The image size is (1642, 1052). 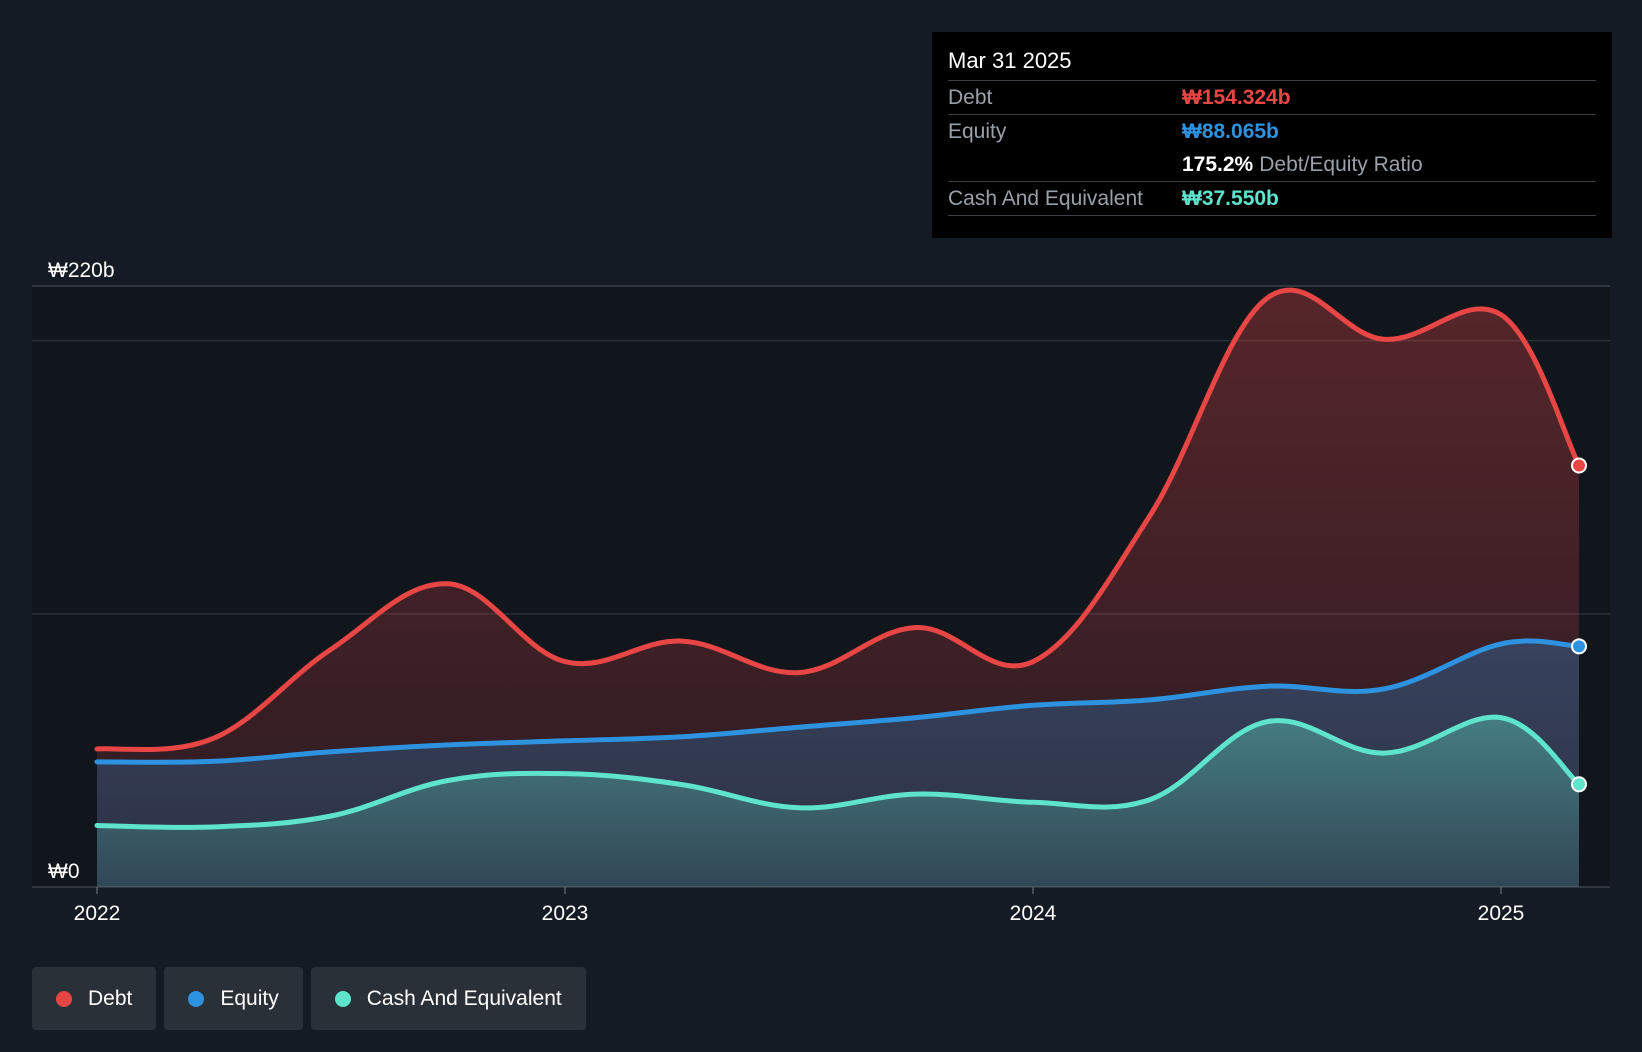 What do you see at coordinates (1579, 465) in the screenshot?
I see `marker-debt` at bounding box center [1579, 465].